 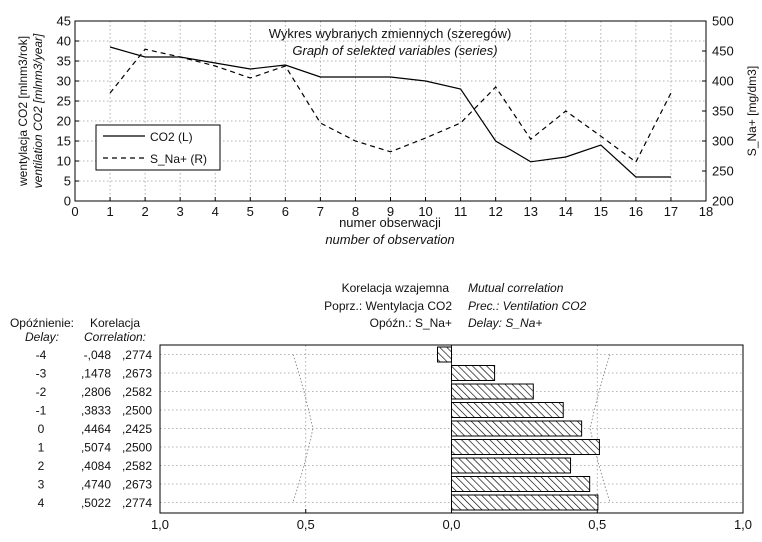 What do you see at coordinates (96, 411) in the screenshot?
I see `ccf-corr-value: ,3833` at bounding box center [96, 411].